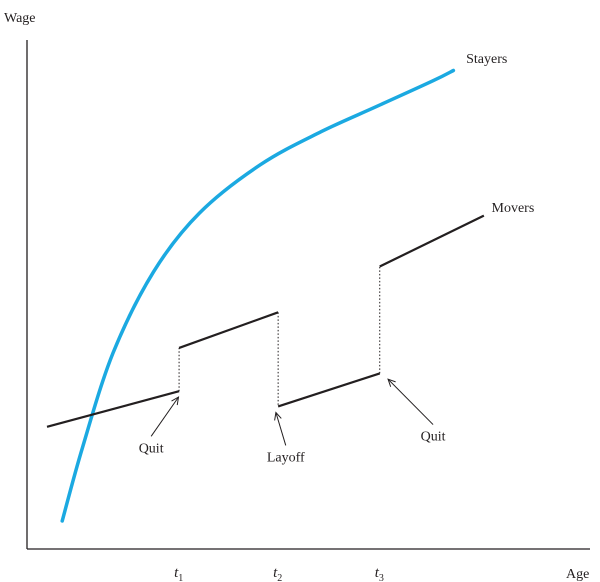 This screenshot has height=582, width=600. What do you see at coordinates (286, 457) in the screenshot?
I see `annotation-layoff-4: Layoff` at bounding box center [286, 457].